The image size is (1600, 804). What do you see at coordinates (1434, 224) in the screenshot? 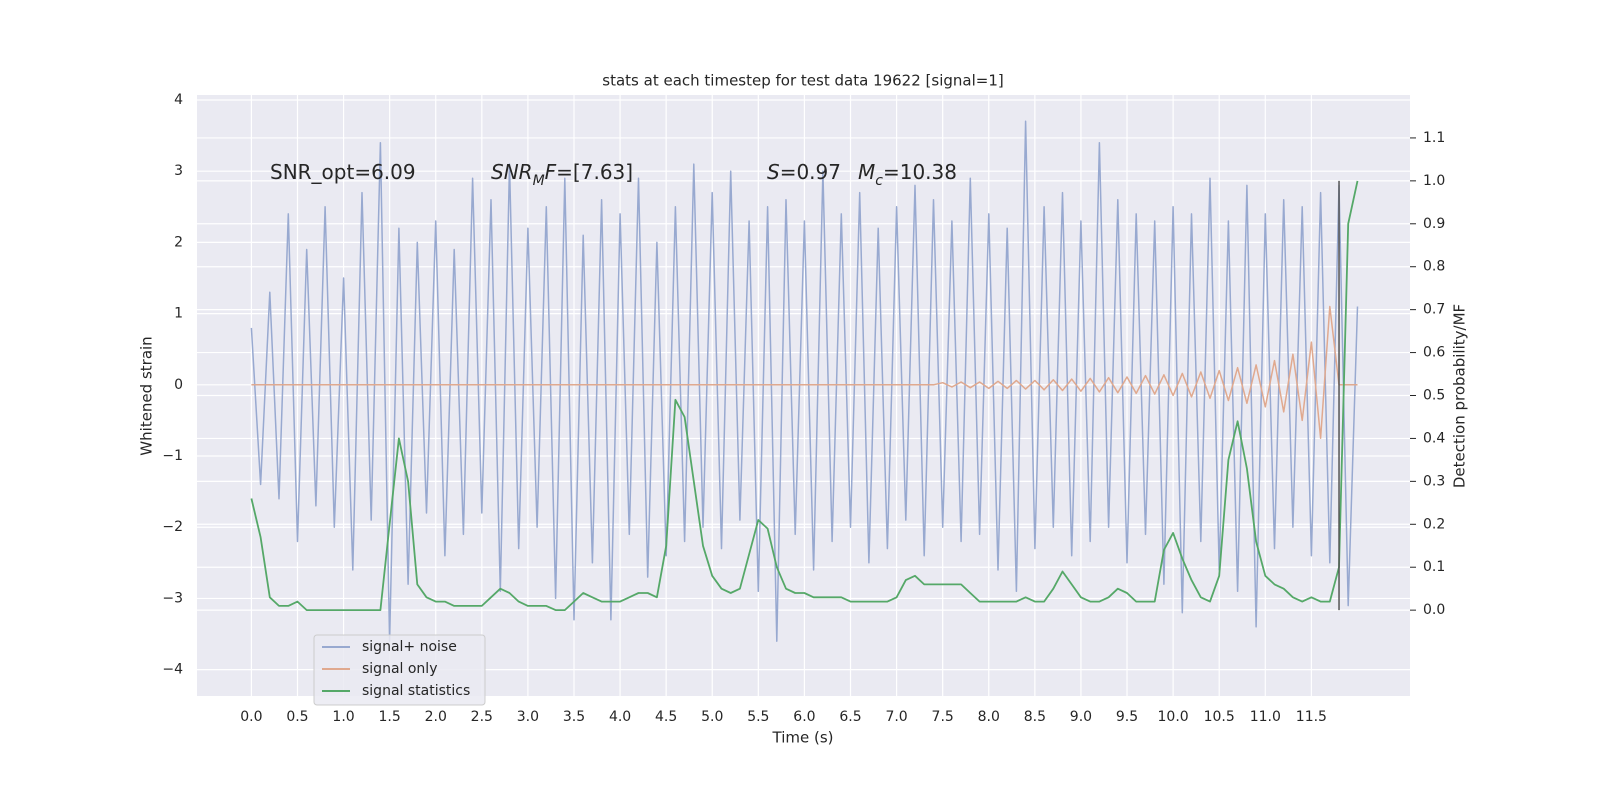
I see `y2-tick-label: 0.9` at bounding box center [1434, 224].